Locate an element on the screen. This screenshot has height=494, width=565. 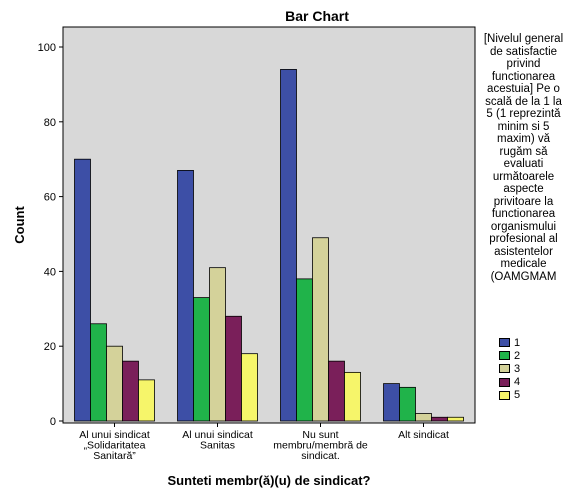
y-tick-label: 40 is located at coordinates (50, 272).